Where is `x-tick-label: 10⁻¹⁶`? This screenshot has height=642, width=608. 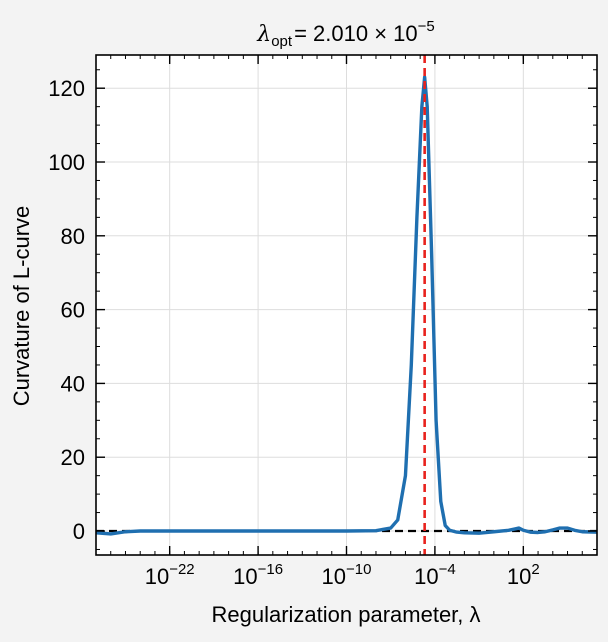 x-tick-label: 10⁻¹⁶ is located at coordinates (258, 575).